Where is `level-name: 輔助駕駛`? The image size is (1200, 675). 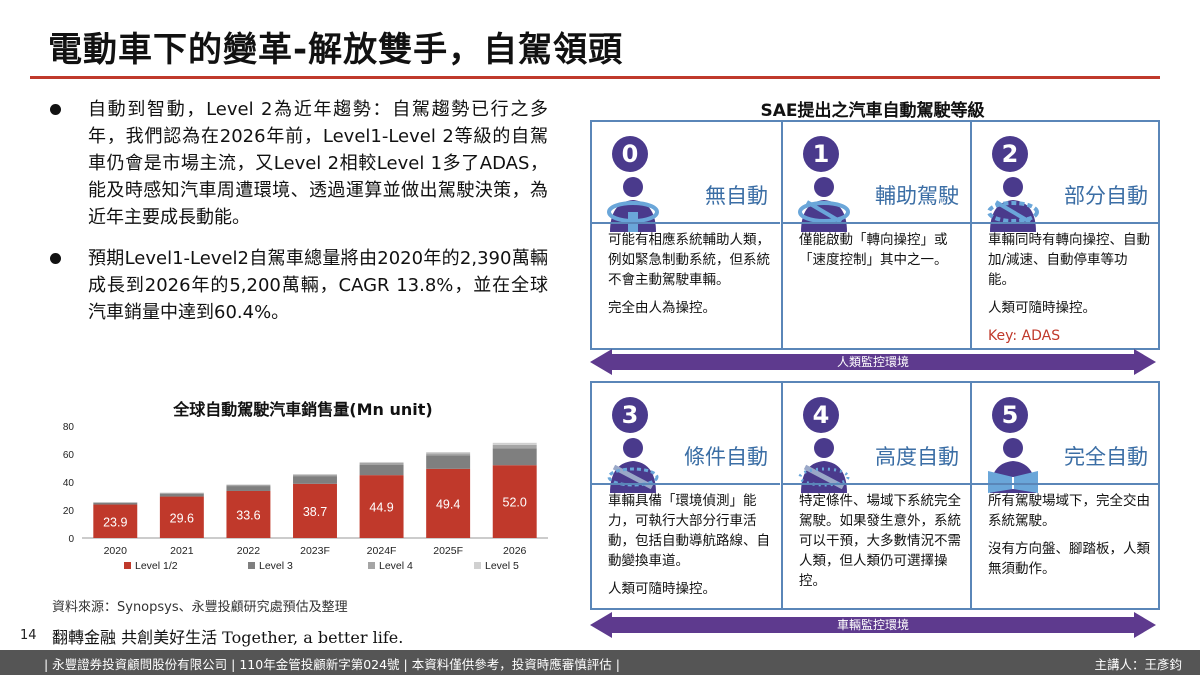
level-name: 輔助駕駛 is located at coordinates (917, 196).